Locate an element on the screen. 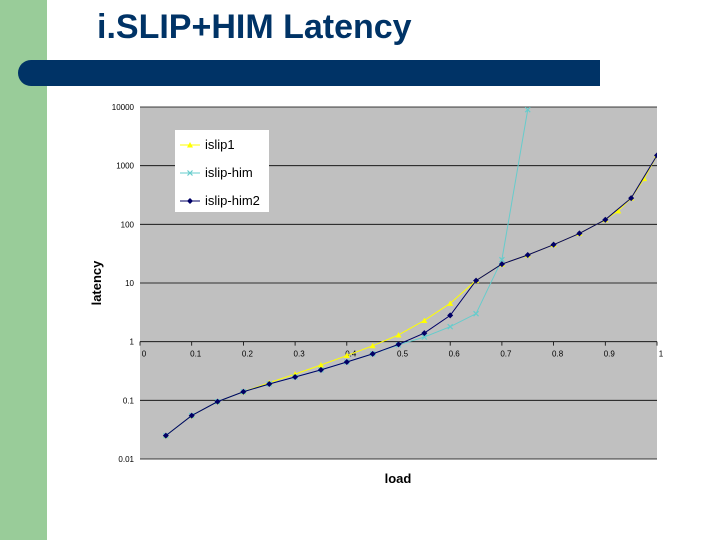 The width and height of the screenshot is (720, 540). legend-label-islip-him2: islip-him2 is located at coordinates (232, 200).